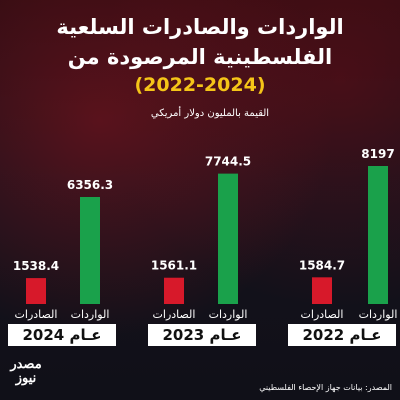 The width and height of the screenshot is (400, 400). I want to click on title-years: (2022-2024), so click(200, 85).